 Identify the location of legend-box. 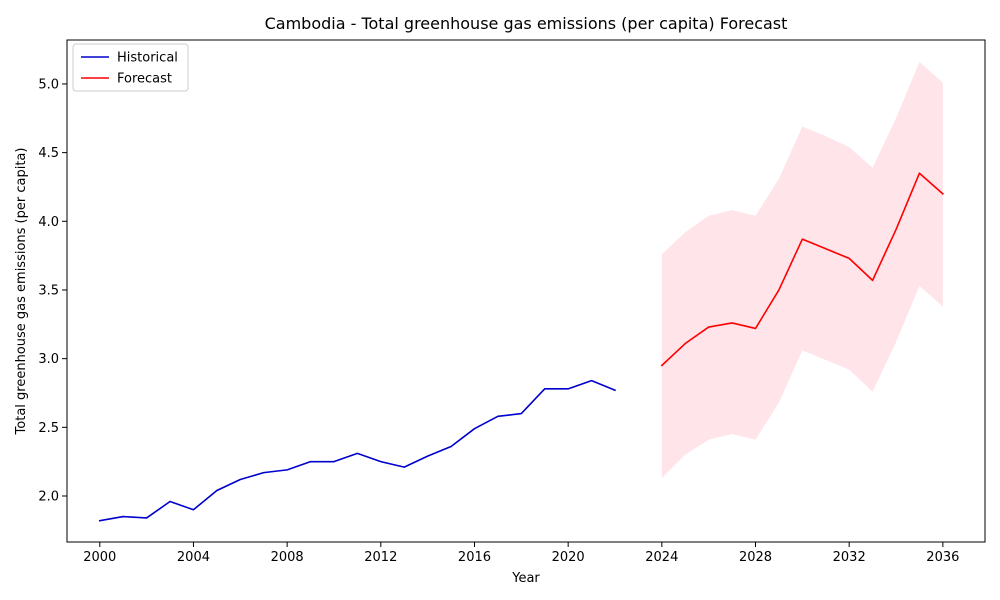
(130, 67).